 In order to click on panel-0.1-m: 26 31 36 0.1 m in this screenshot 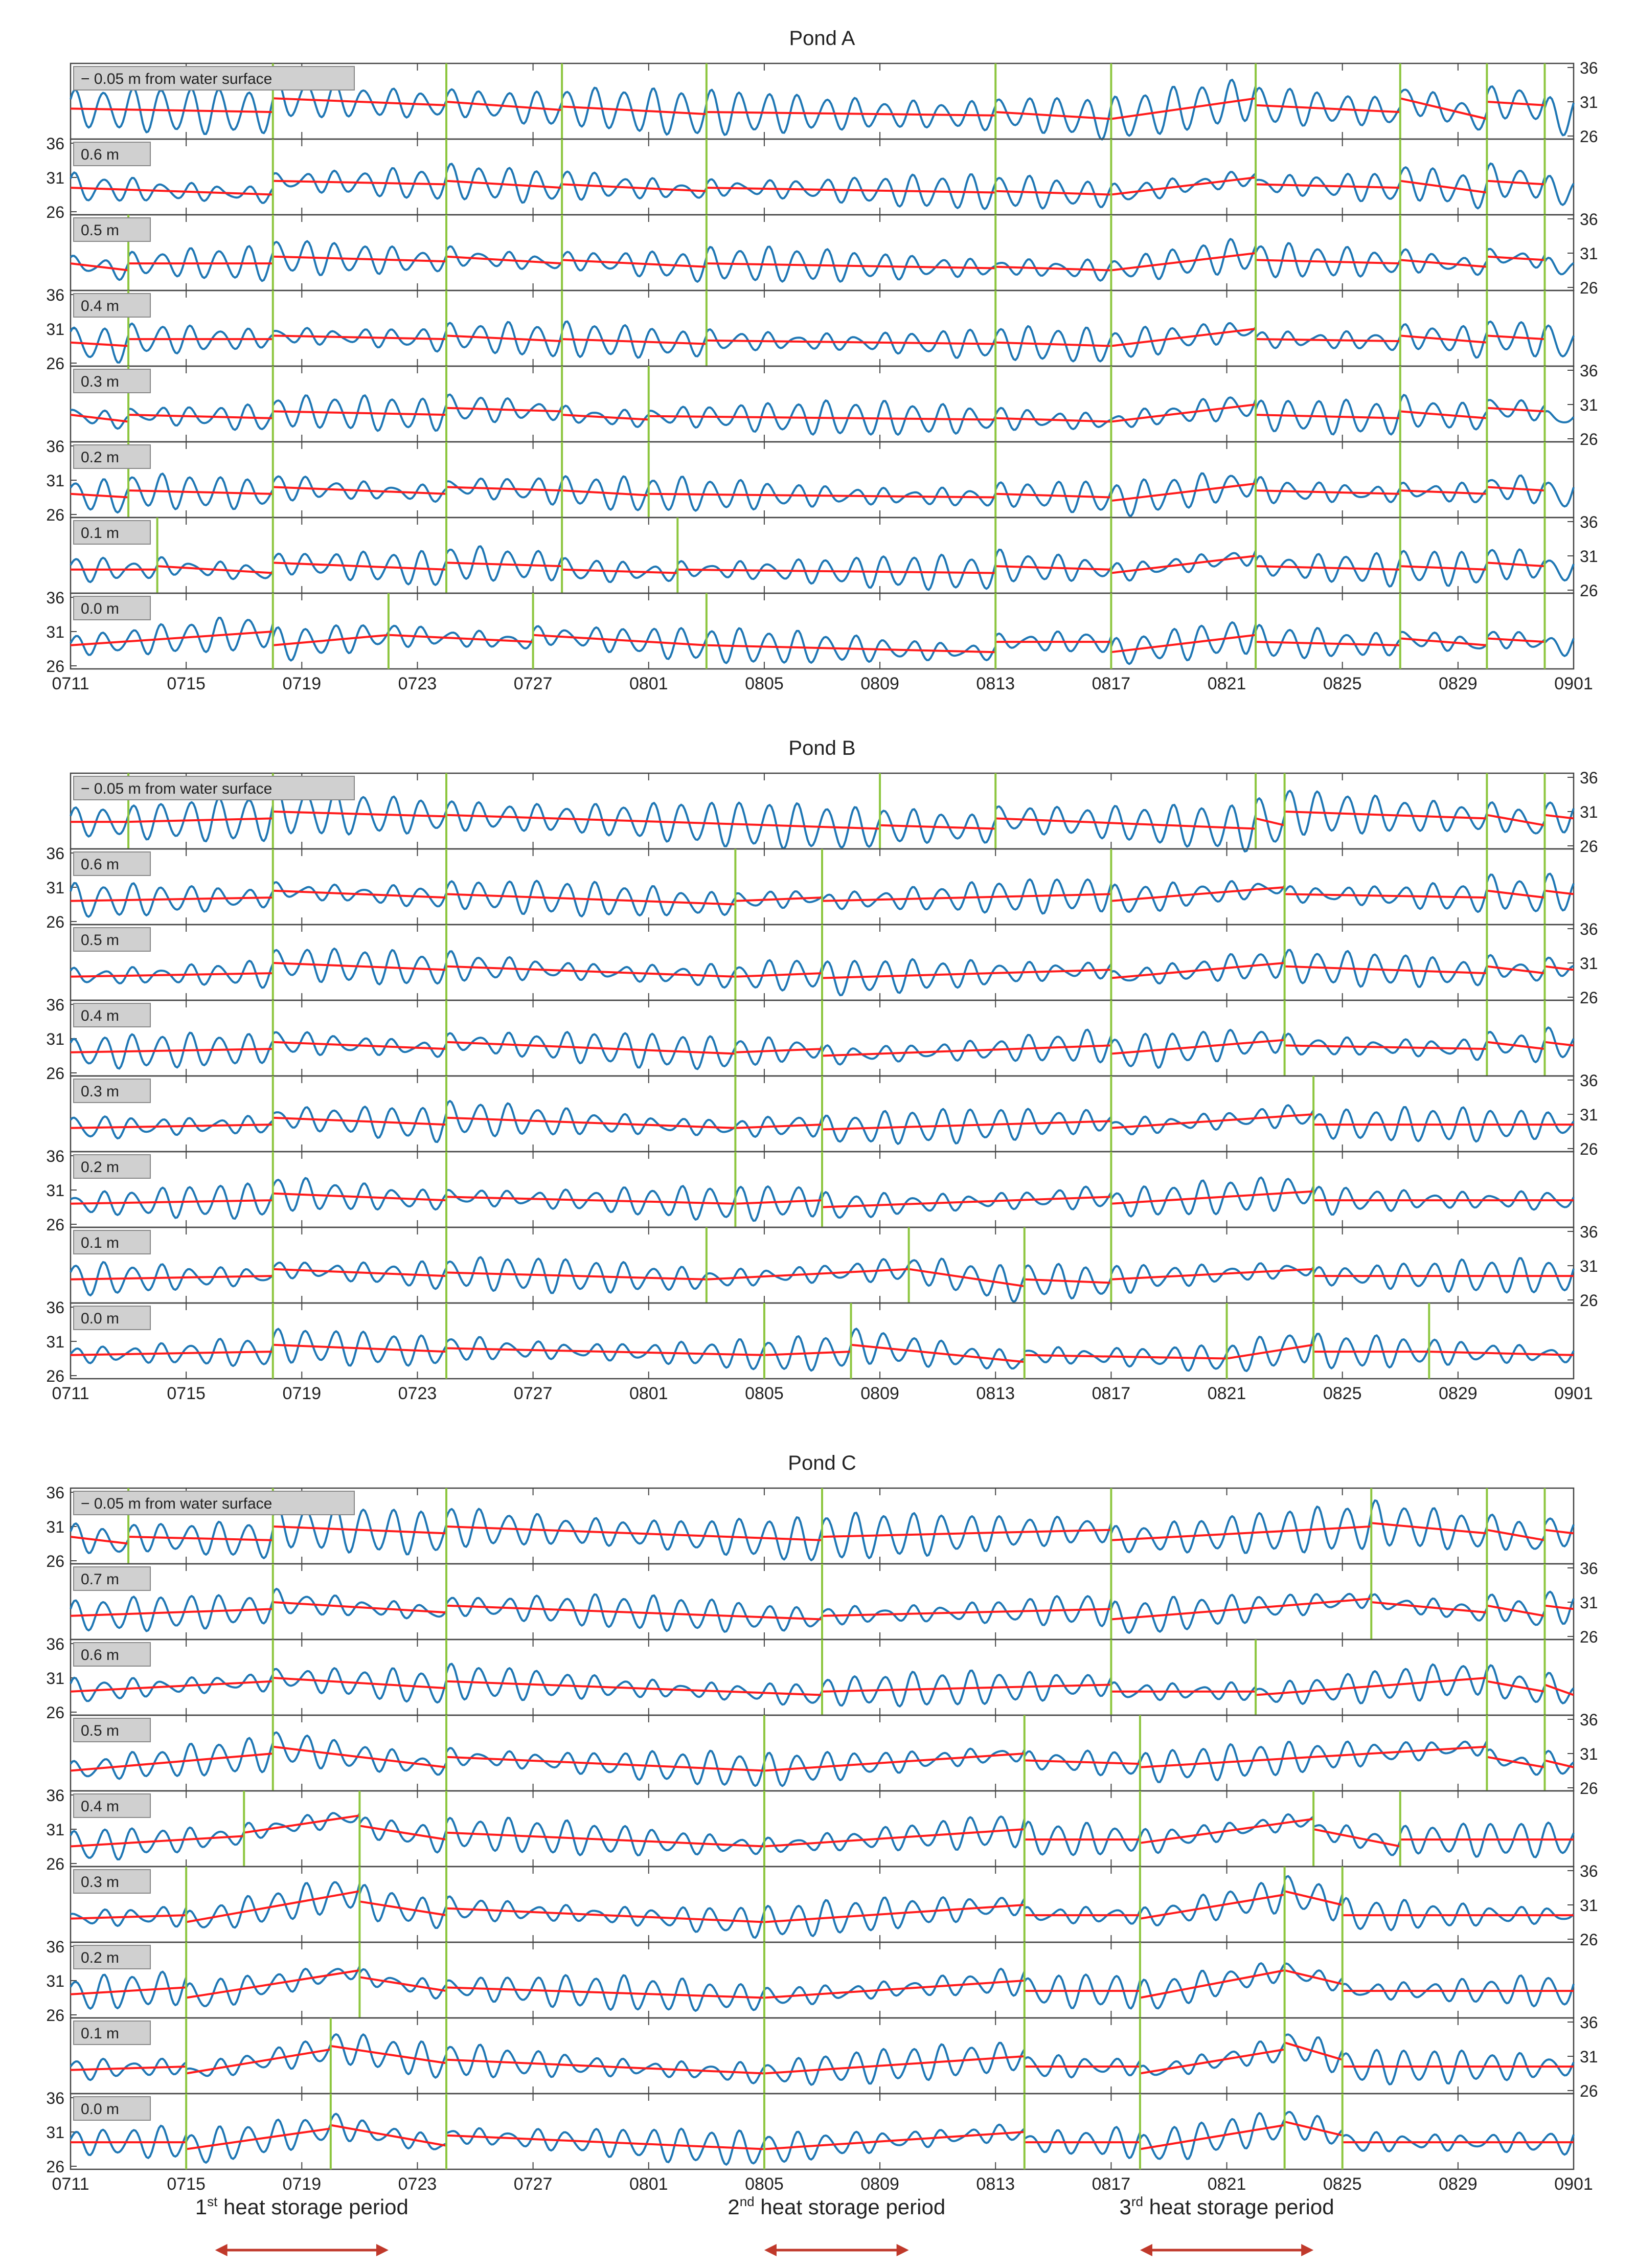, I will do `click(834, 2056)`.